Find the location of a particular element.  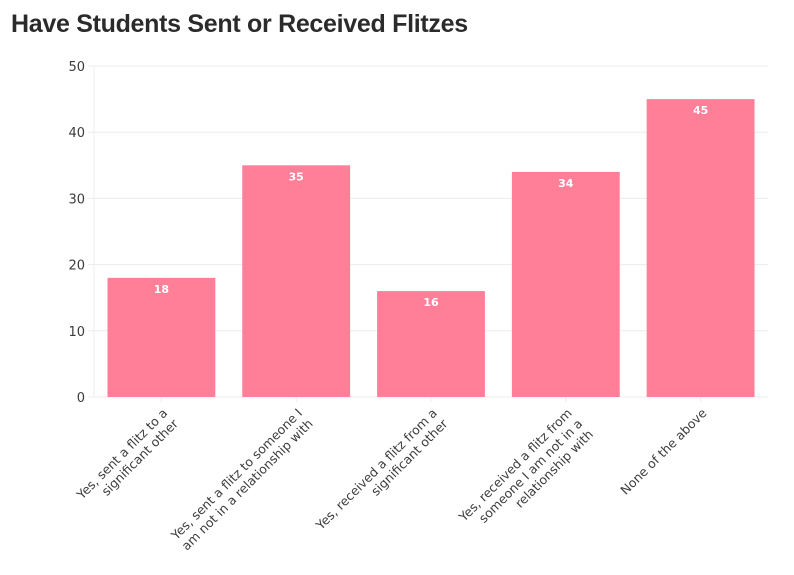

y-tick-label: 30 is located at coordinates (76, 199).